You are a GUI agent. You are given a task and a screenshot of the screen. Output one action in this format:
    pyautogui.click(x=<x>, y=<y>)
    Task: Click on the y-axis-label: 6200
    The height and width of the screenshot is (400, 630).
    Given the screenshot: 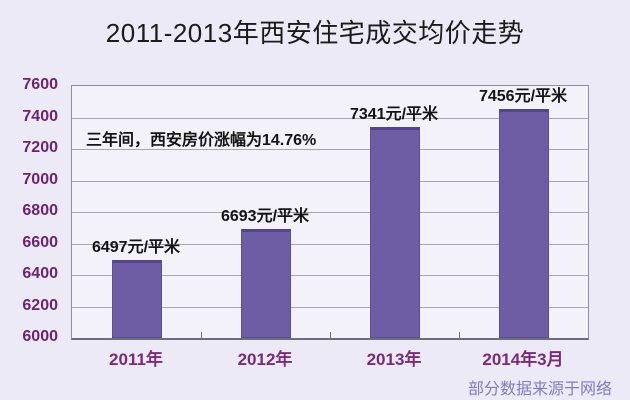 What is the action you would take?
    pyautogui.click(x=40, y=305)
    